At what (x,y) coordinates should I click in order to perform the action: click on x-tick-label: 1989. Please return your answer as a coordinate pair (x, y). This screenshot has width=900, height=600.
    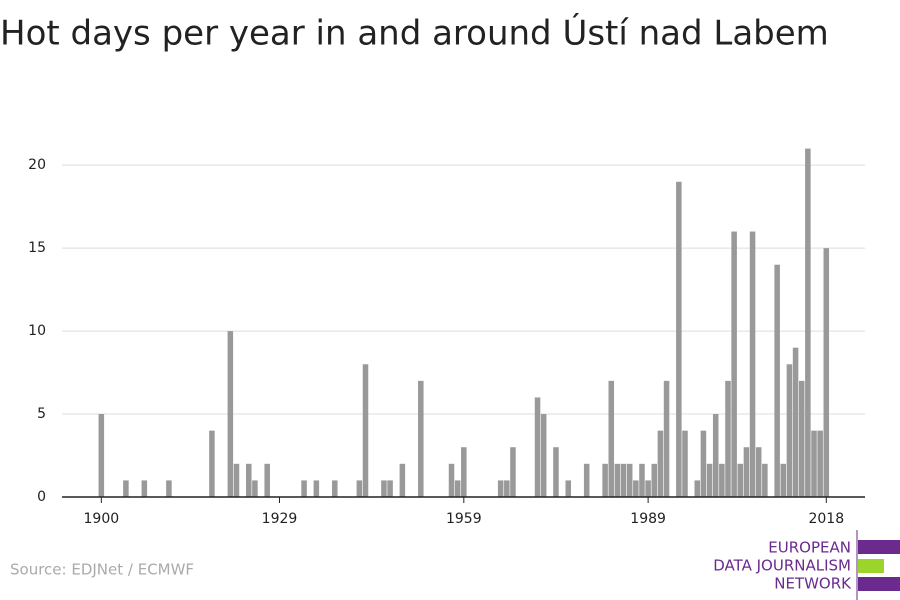
    Looking at the image, I should click on (648, 519).